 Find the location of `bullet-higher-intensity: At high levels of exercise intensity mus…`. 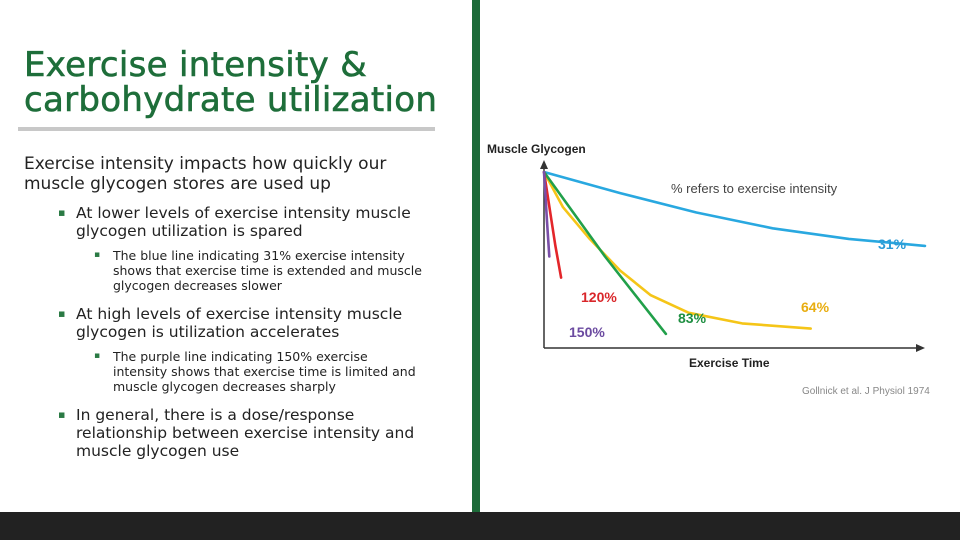

bullet-higher-intensity: At high levels of exercise intensity mus… is located at coordinates (253, 349).